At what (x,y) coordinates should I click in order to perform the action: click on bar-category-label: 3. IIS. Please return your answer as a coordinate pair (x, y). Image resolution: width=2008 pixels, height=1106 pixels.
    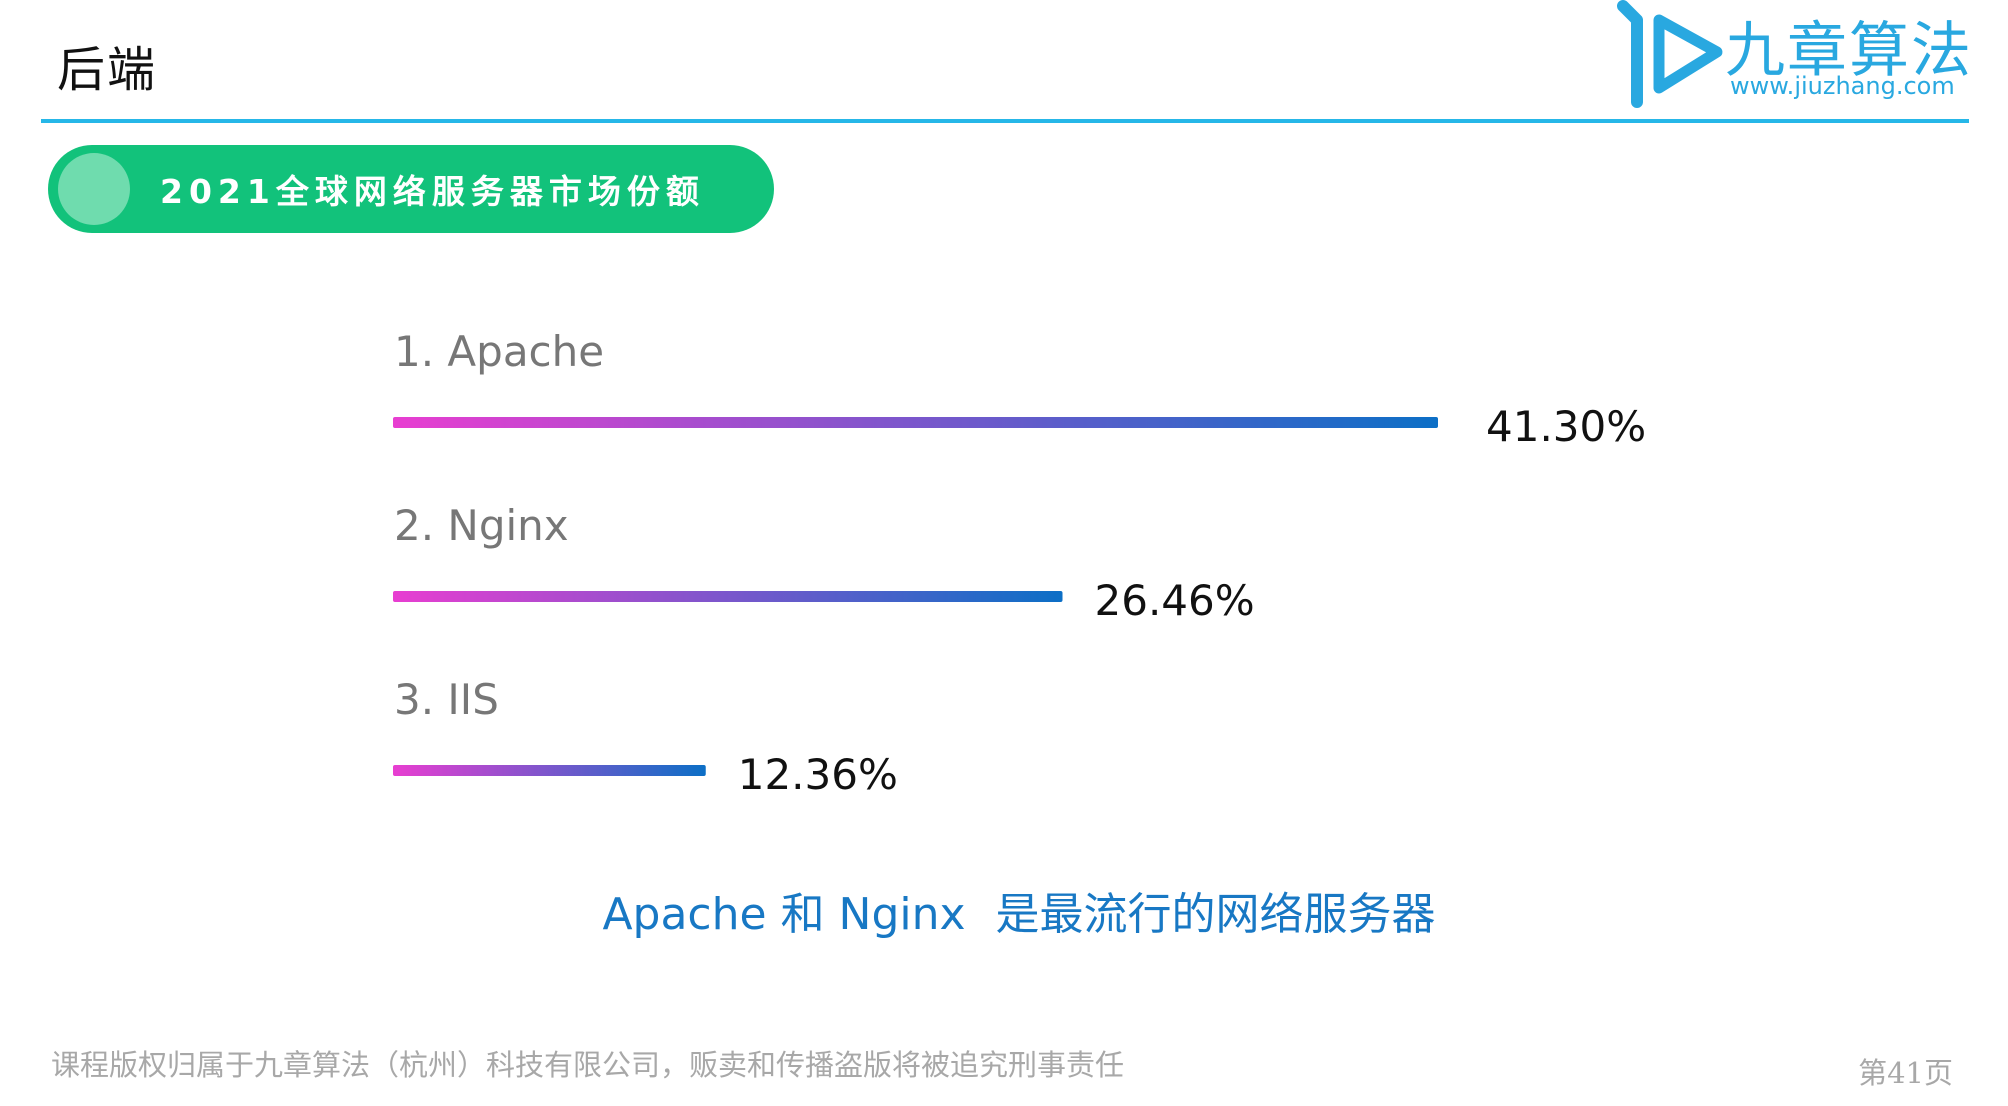
    Looking at the image, I should click on (446, 699).